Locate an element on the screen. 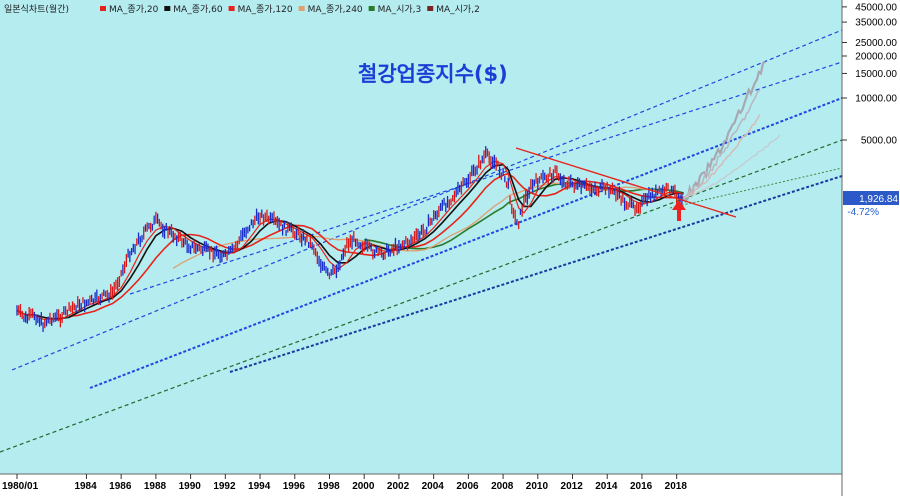 The width and height of the screenshot is (900, 496). x-tick-label: 2012 is located at coordinates (572, 486).